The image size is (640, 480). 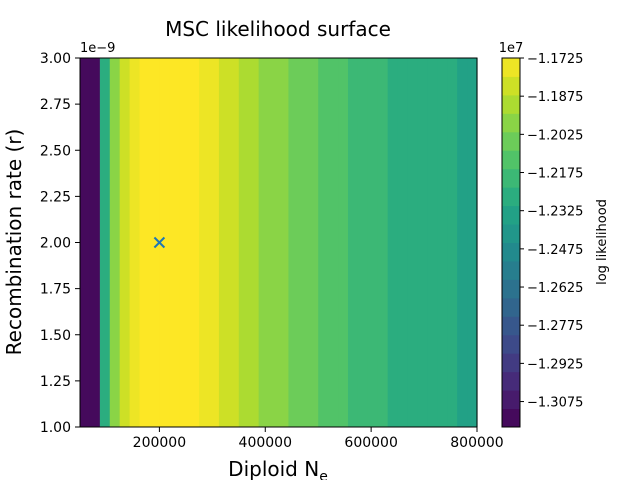 I want to click on x-tick-label: 800000, so click(x=476, y=443).